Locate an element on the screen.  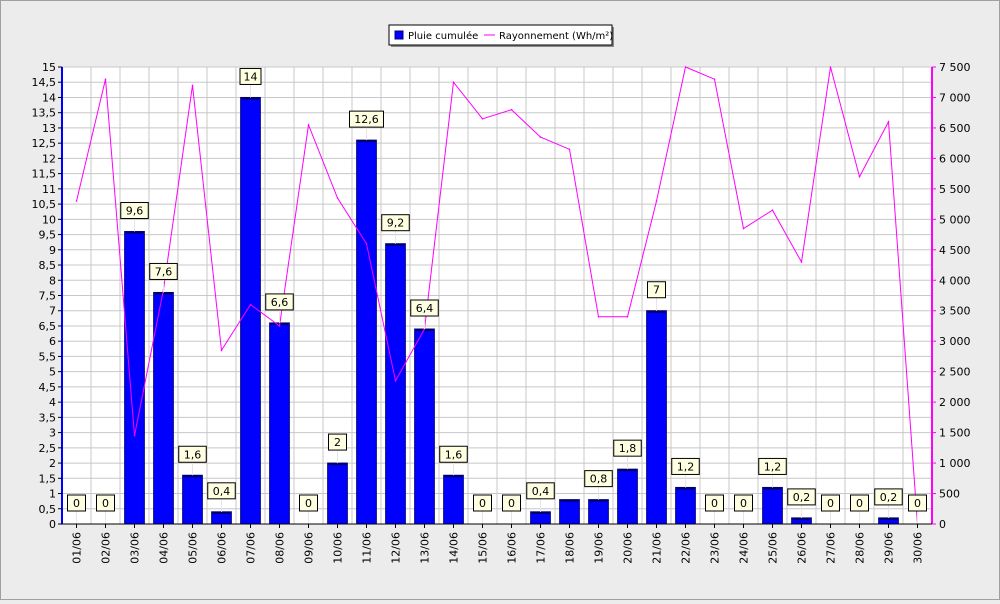
left-tick-label: 6 is located at coordinates (52, 341).